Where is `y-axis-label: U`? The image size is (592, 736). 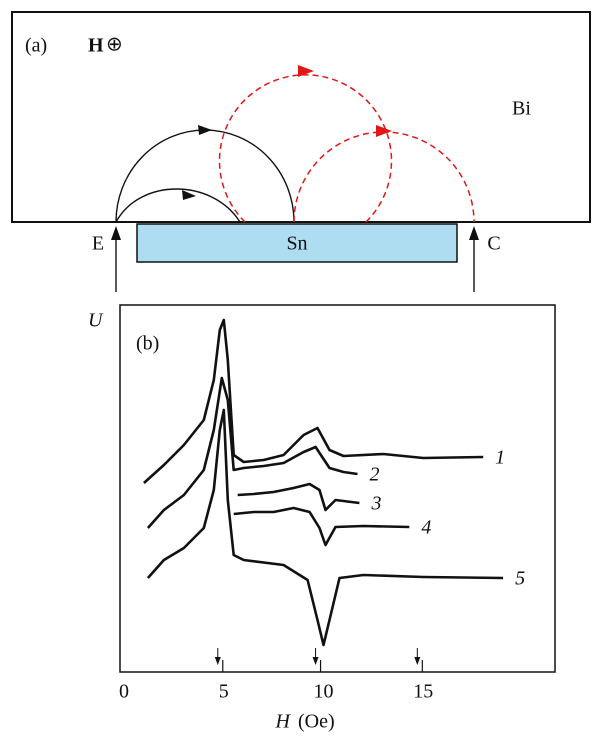 y-axis-label: U is located at coordinates (96, 321).